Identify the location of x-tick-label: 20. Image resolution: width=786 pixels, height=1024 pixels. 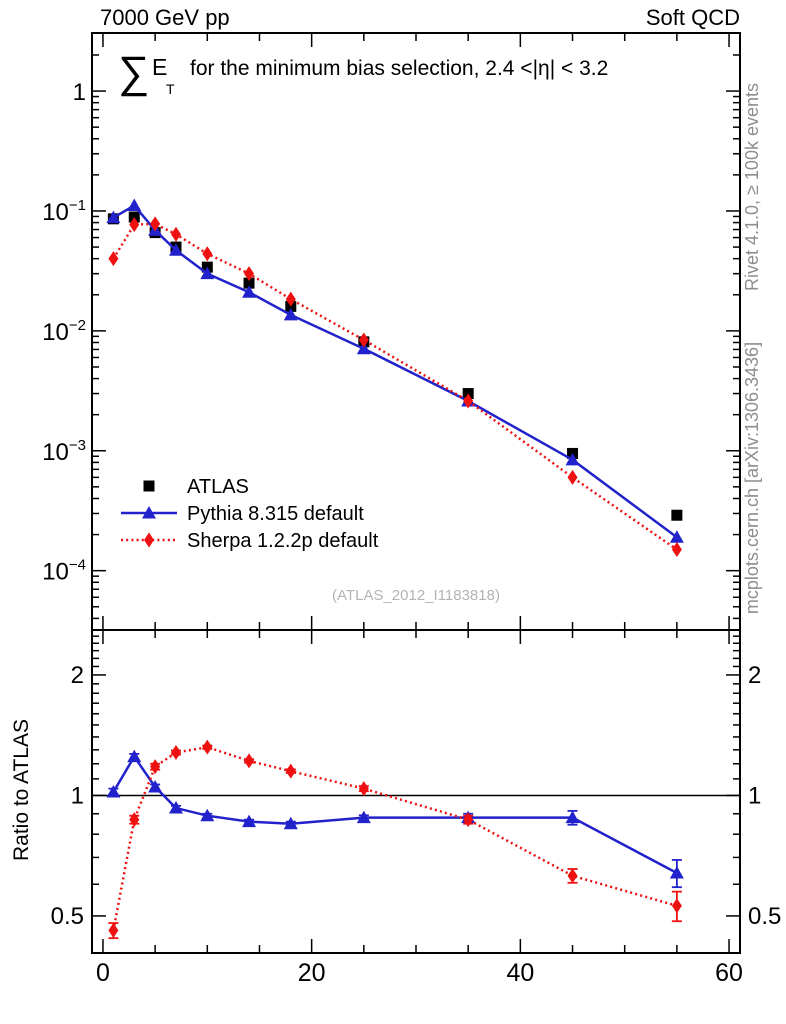
(312, 973).